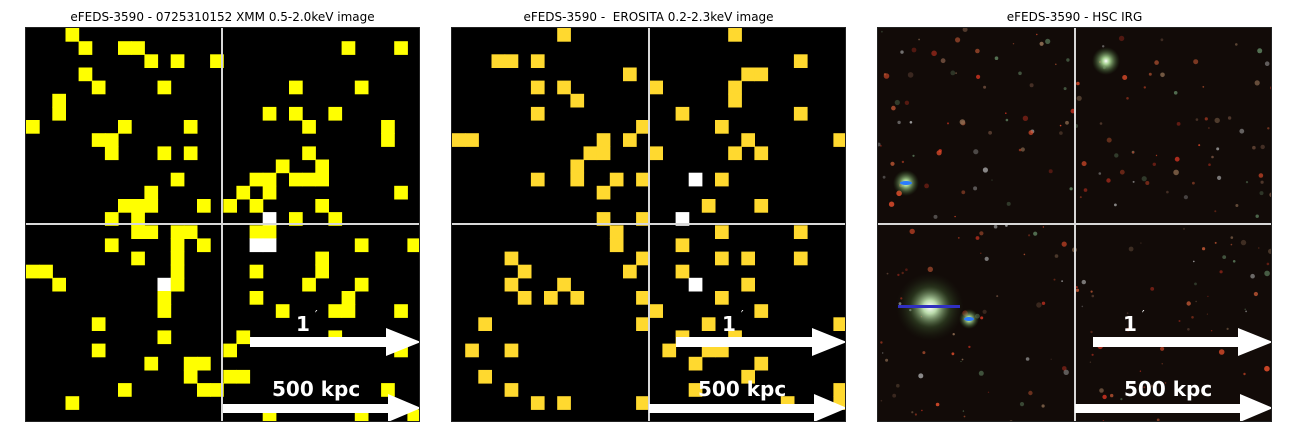 This screenshot has width=1296, height=432. Describe the element at coordinates (929, 306) in the screenshot. I see `saturation-streak` at that location.